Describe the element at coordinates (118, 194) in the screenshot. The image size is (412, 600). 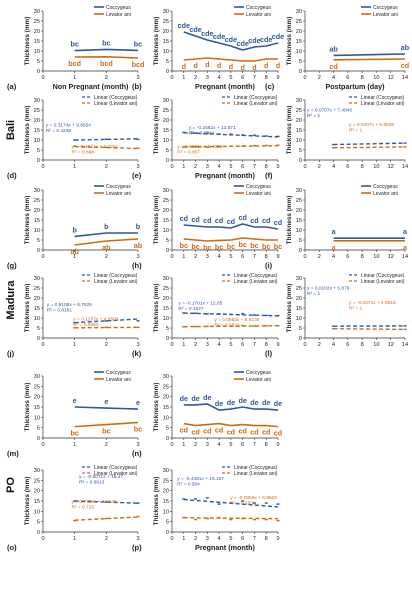
I see `legend-label: Levator ani` at that location.